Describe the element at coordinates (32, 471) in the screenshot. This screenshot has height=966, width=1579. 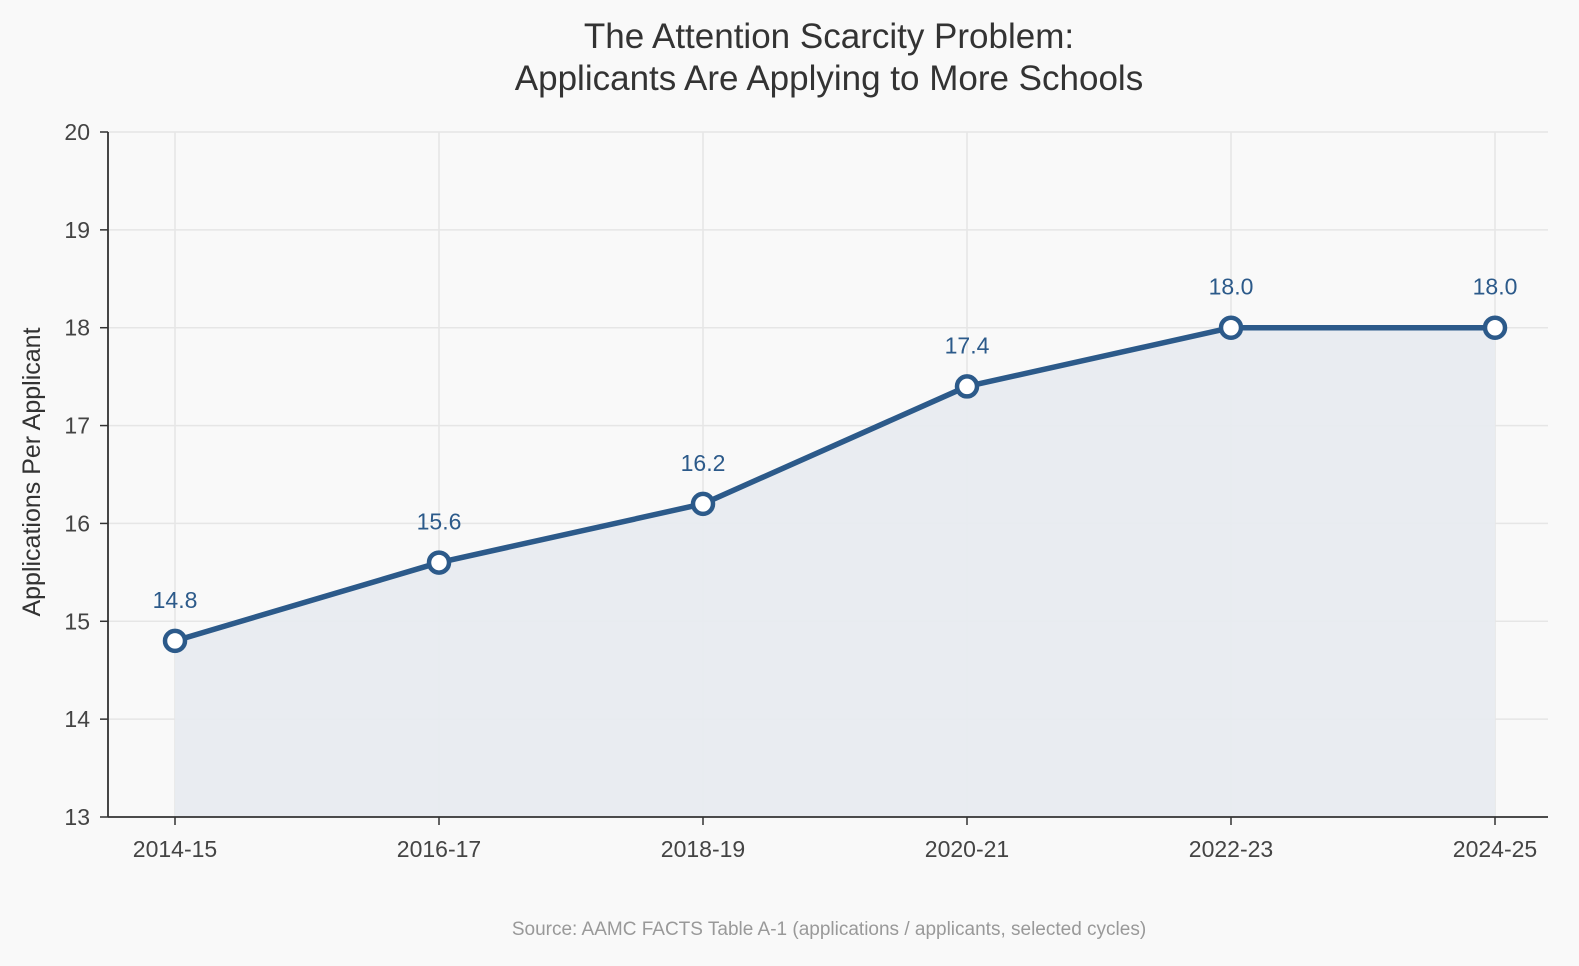
I see `y-axis-label: Applications Per Applicant` at that location.